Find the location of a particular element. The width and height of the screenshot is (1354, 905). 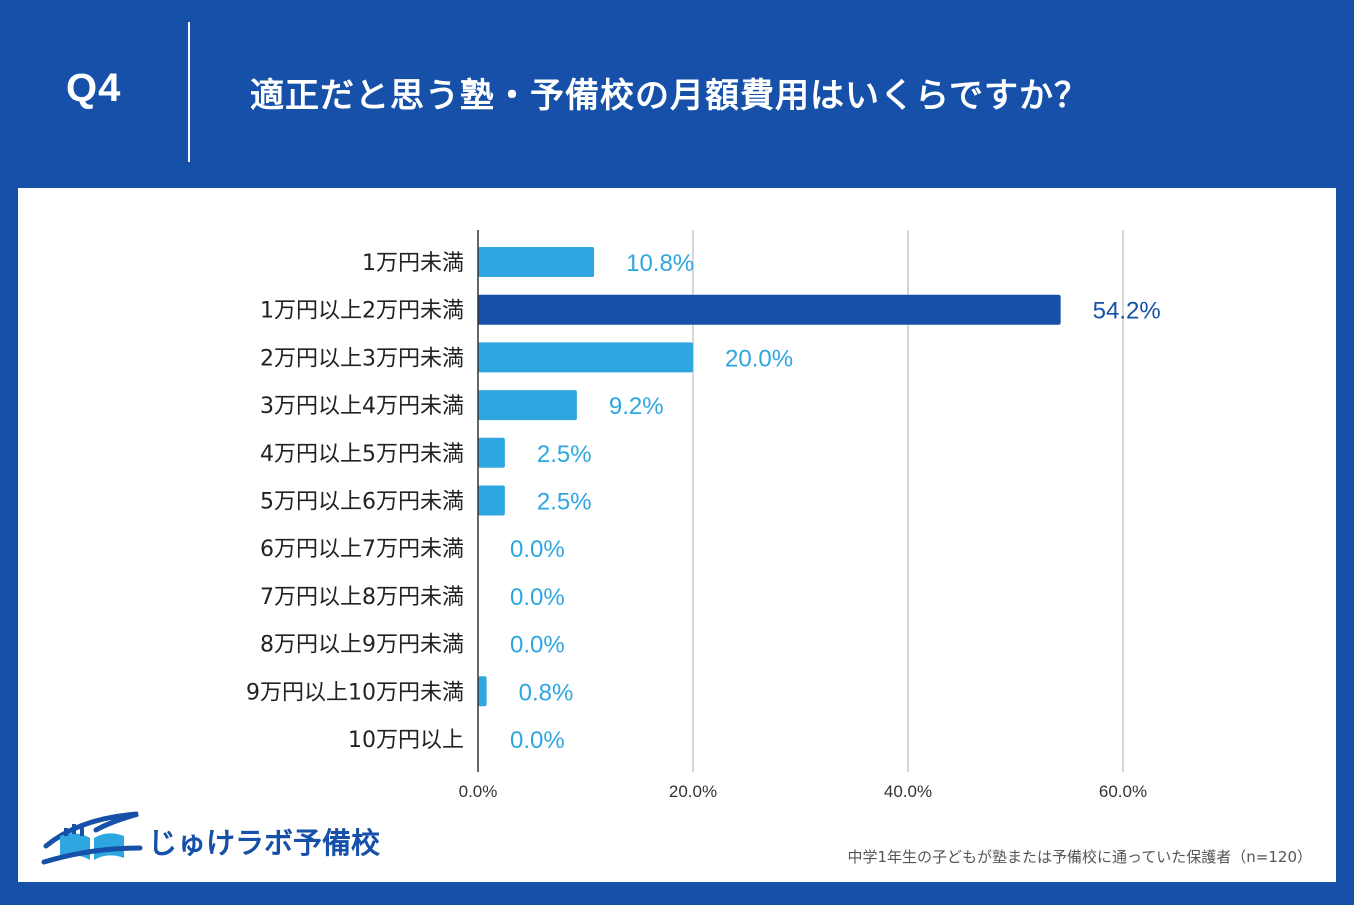

category-label: 1万円未満 is located at coordinates (413, 263).